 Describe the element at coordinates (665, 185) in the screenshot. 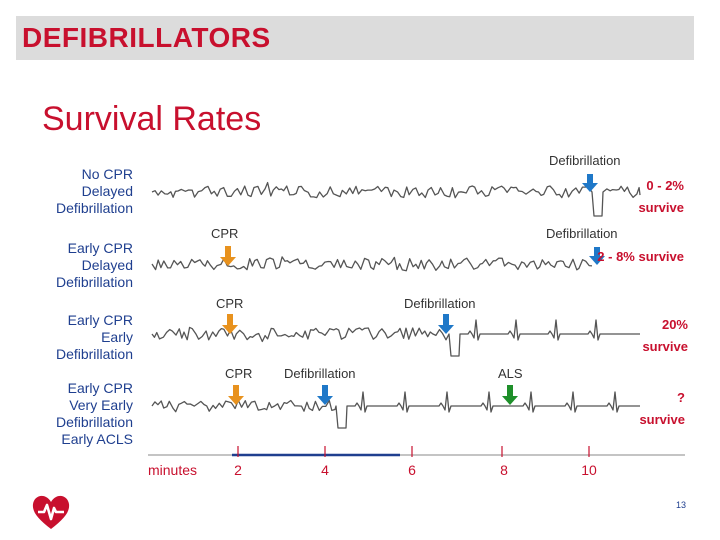

I see `outcome-line: 0 - 2%` at that location.